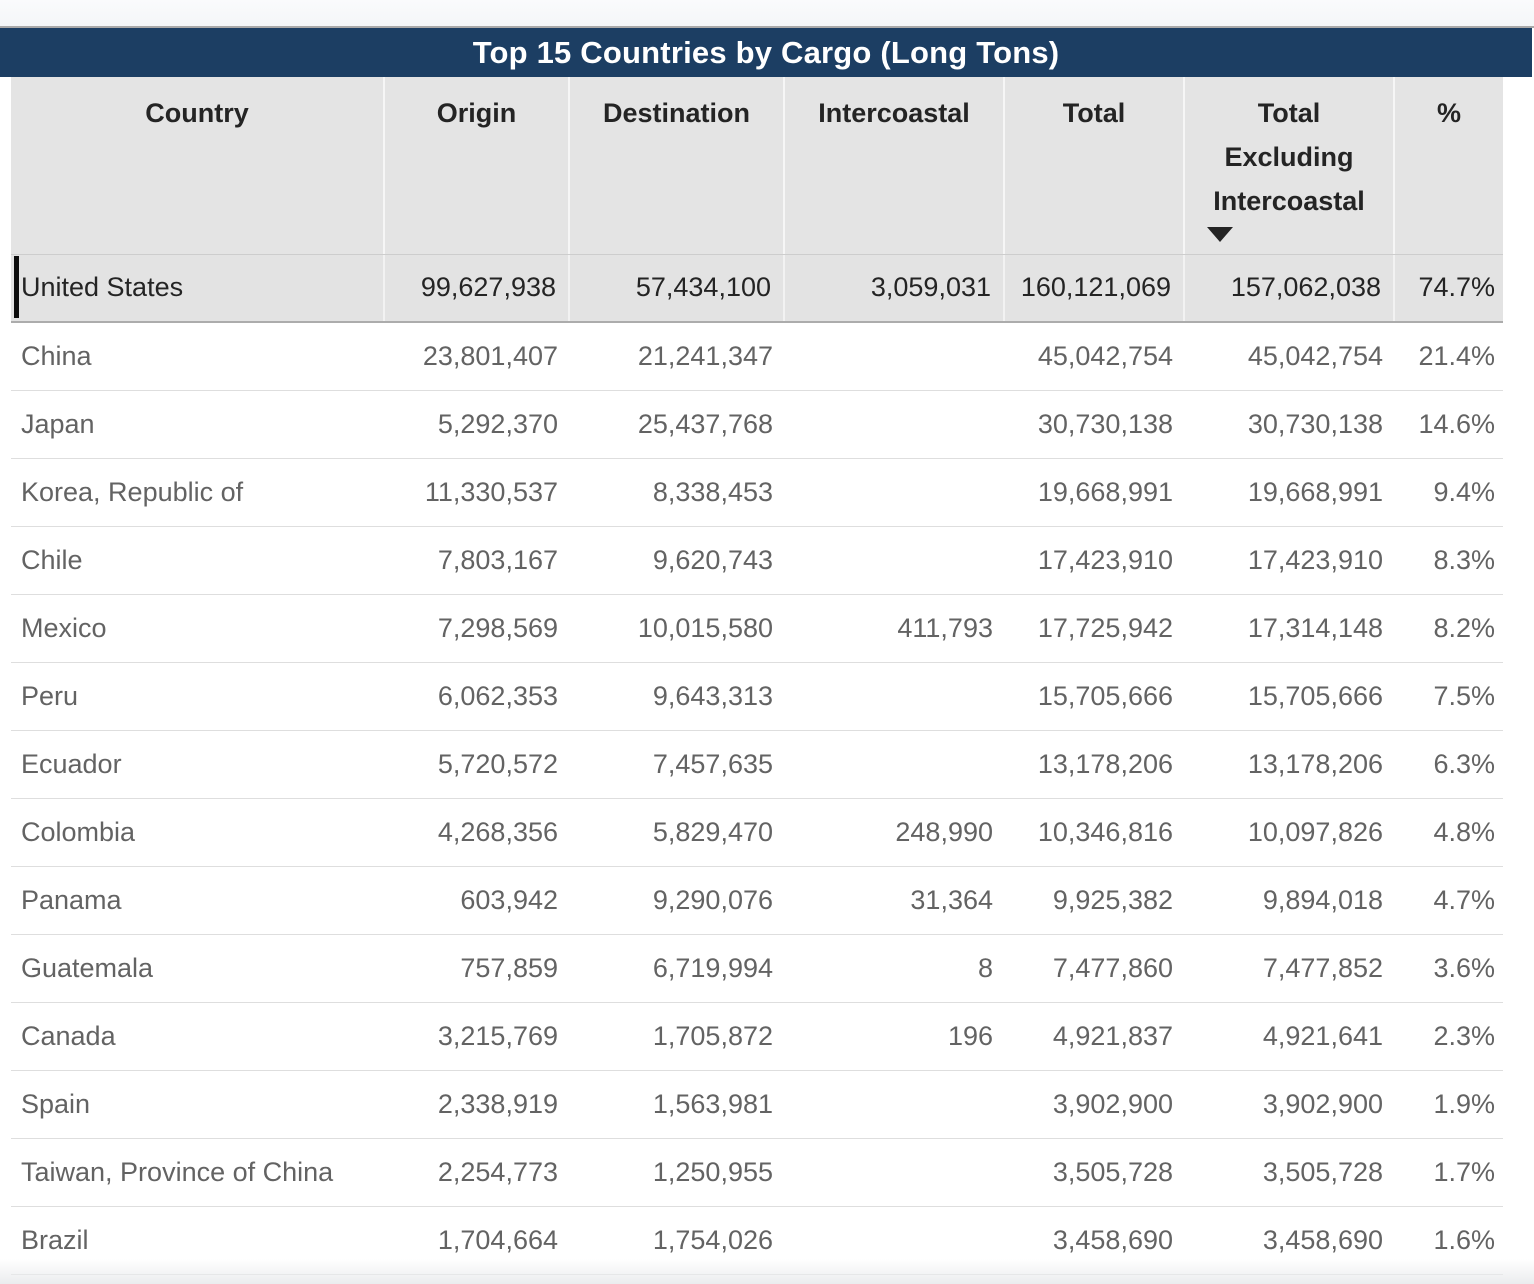  Describe the element at coordinates (476, 113) in the screenshot. I see `column-header-label: Origin` at that location.